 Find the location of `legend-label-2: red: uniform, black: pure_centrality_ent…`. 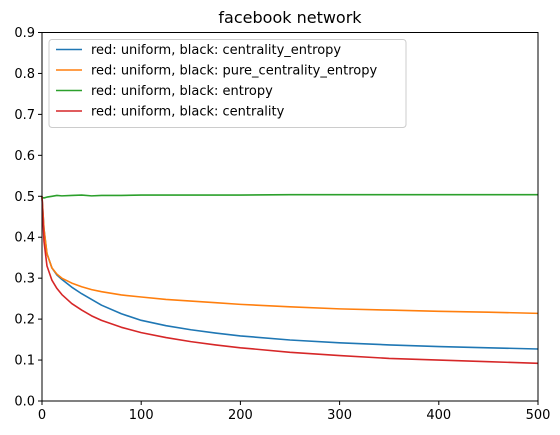

legend-label-2: red: uniform, black: pure_centrality_ent… is located at coordinates (234, 71).